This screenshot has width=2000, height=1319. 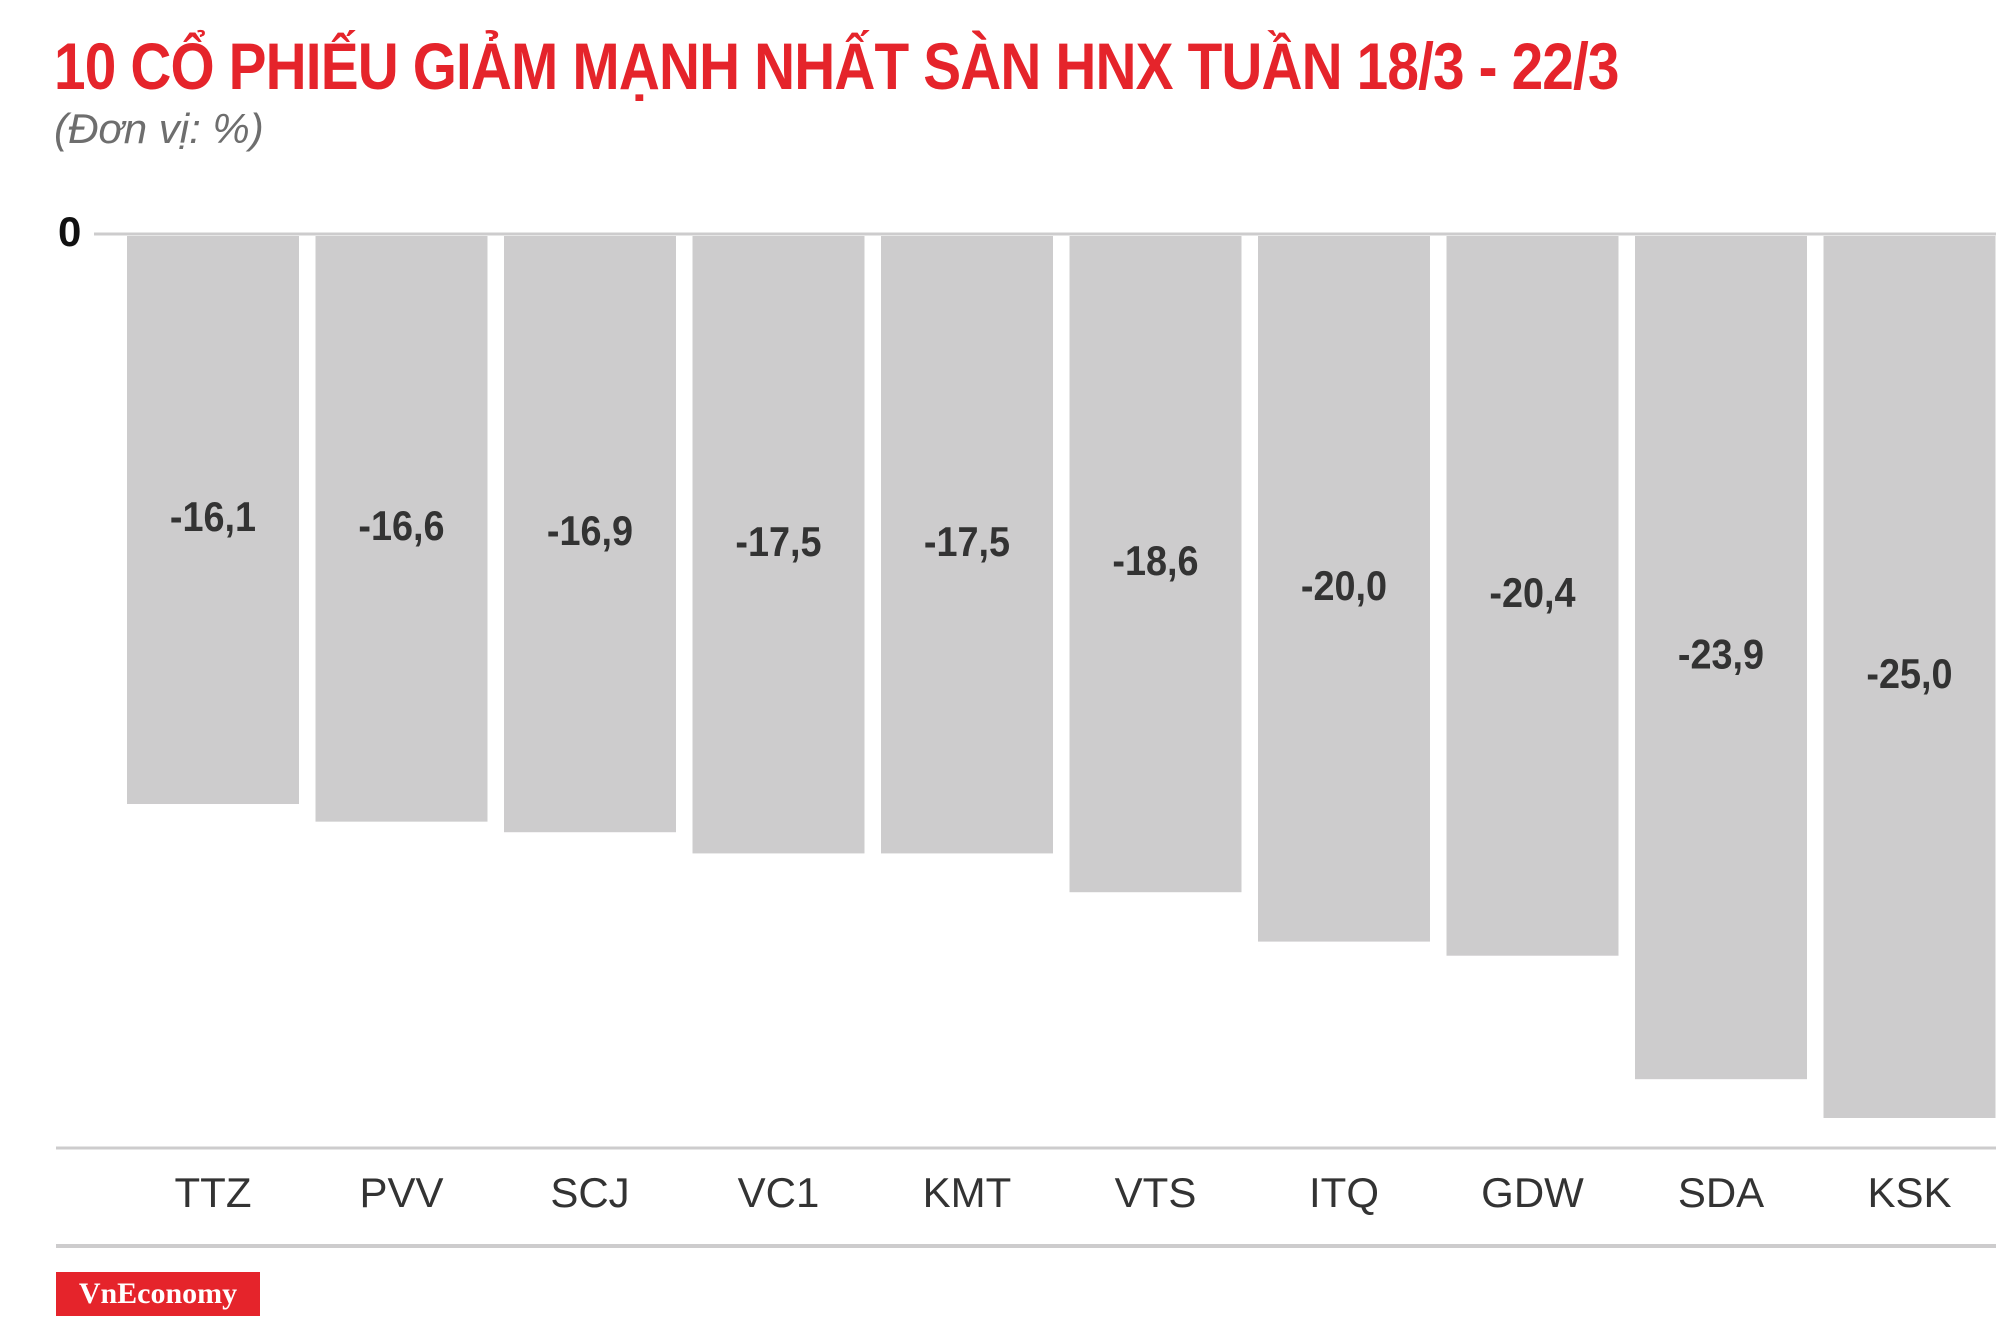 I want to click on category-label: VTS, so click(x=1156, y=1192).